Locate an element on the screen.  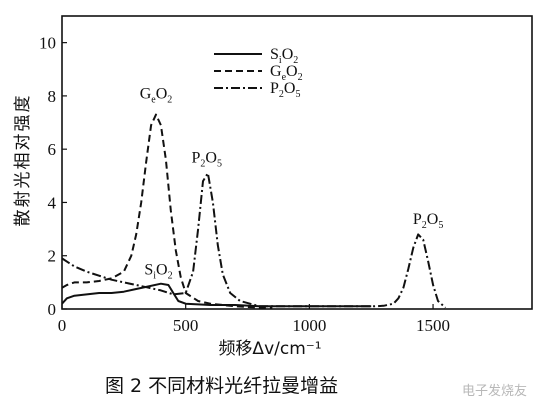
y-tick-label: 6 is located at coordinates (52, 149).